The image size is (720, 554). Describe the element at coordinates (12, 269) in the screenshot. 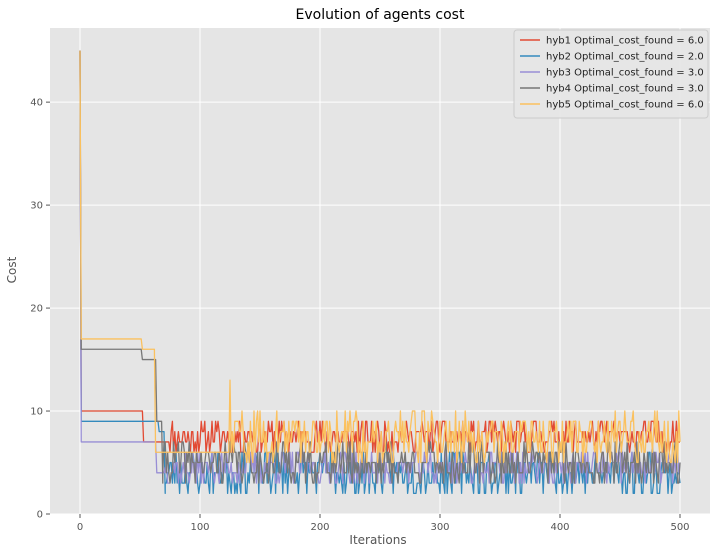

I see `y-axis-label: Cost` at that location.